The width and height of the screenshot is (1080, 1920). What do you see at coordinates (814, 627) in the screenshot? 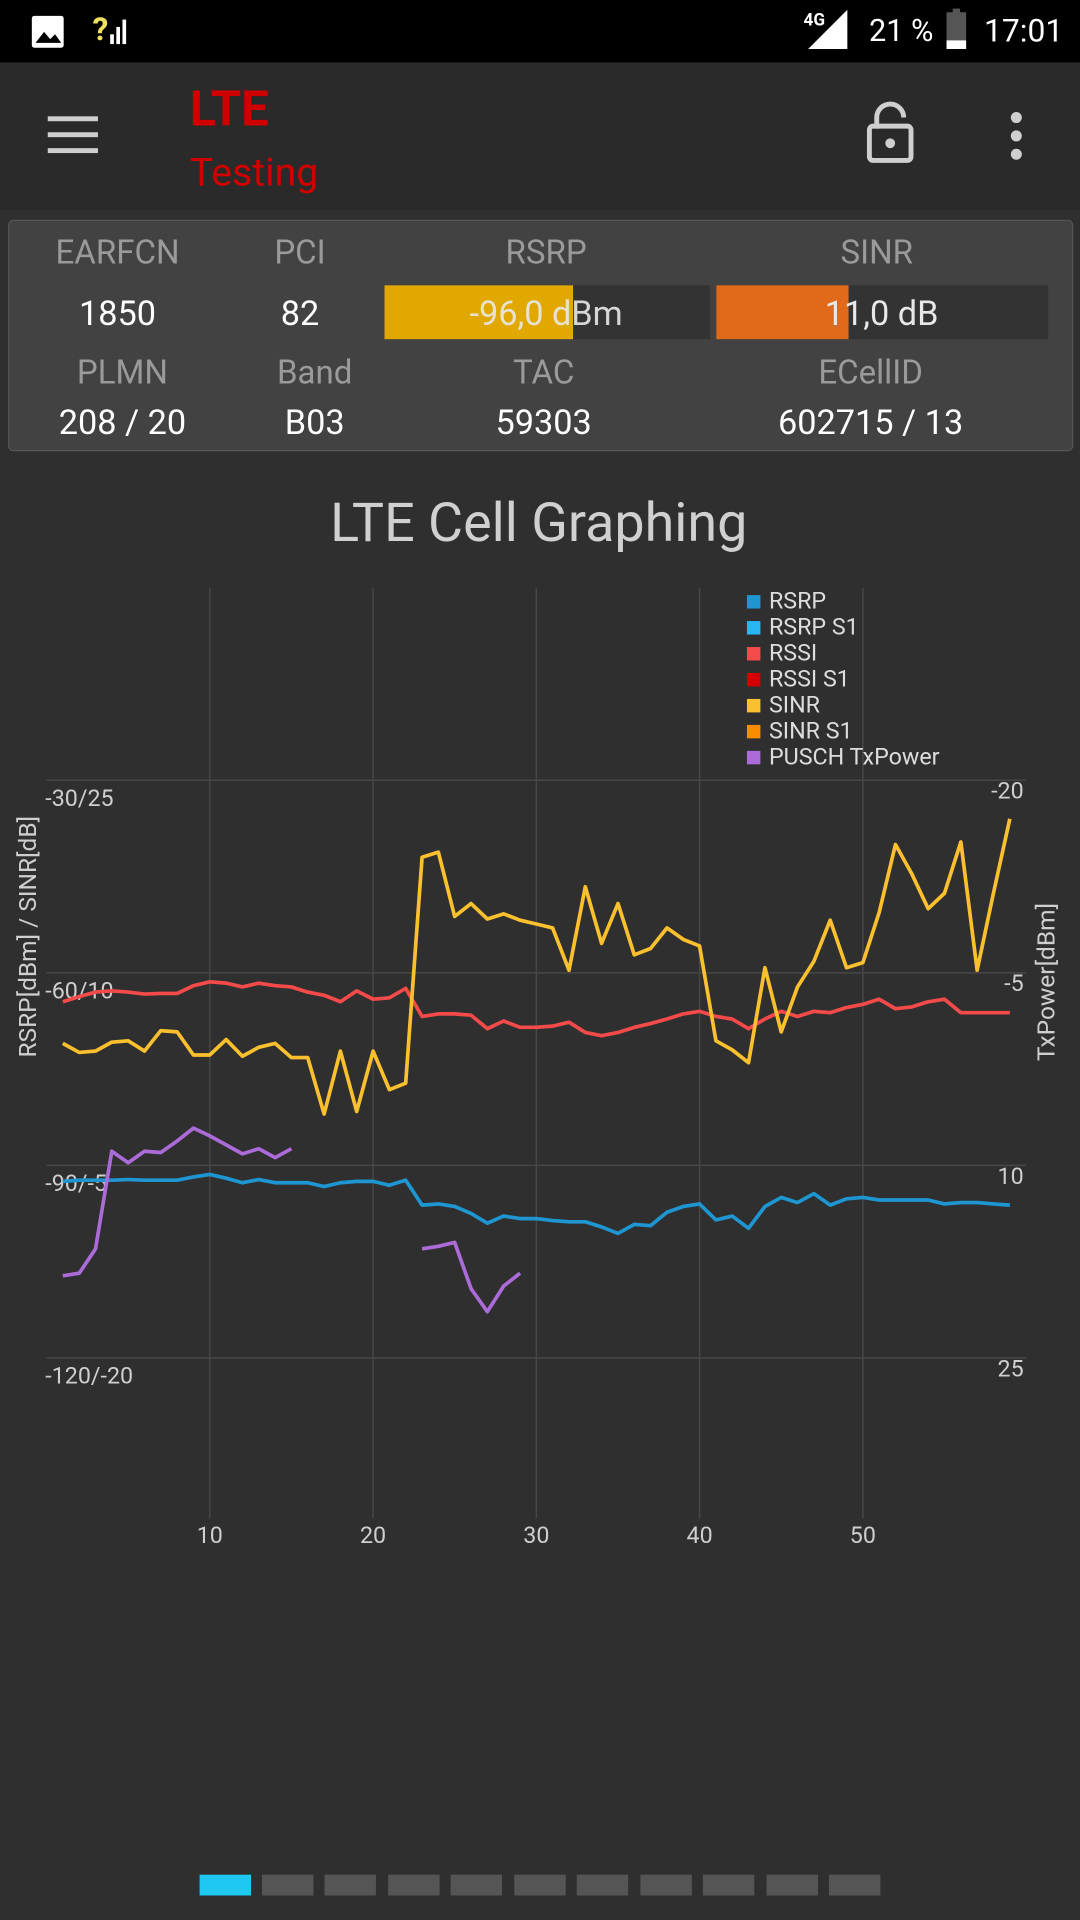
I see `legend-label: RSRP S1` at bounding box center [814, 627].